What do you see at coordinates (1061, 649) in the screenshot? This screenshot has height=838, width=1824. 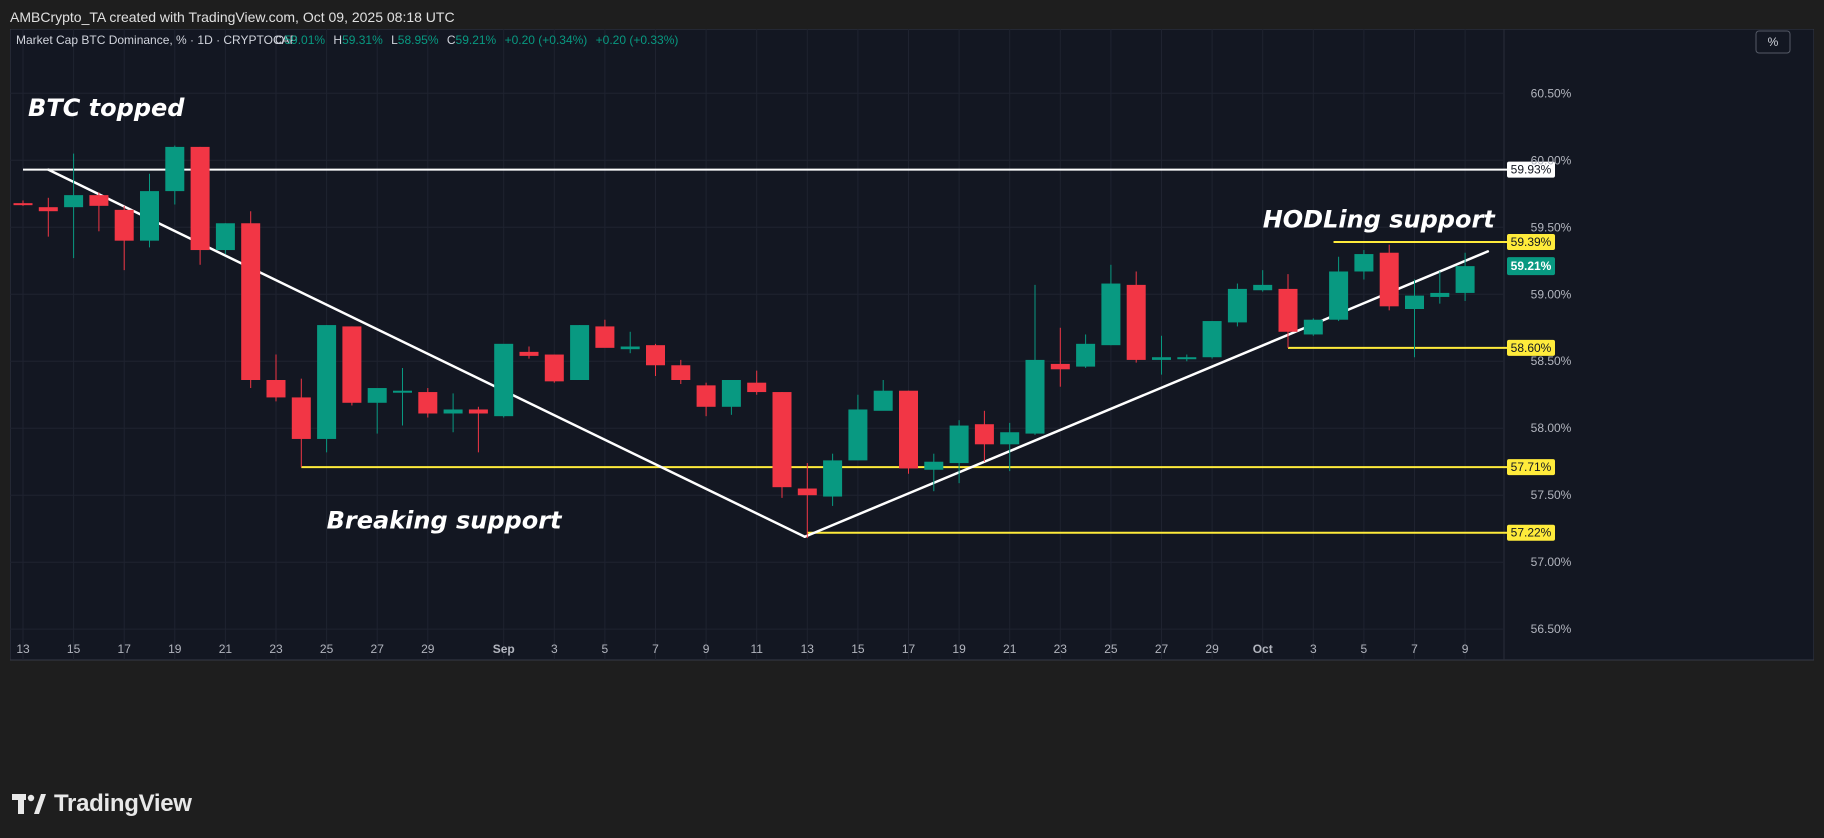 I see `x-tick-label: 23` at bounding box center [1061, 649].